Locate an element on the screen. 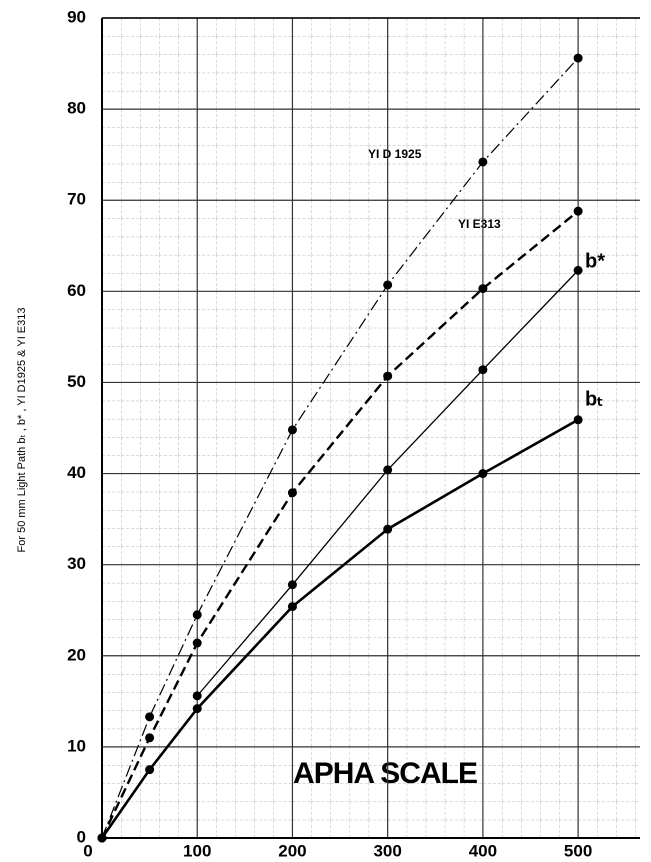 Image resolution: width=651 pixels, height=862 pixels. y-tick-label: 10 is located at coordinates (76, 745).